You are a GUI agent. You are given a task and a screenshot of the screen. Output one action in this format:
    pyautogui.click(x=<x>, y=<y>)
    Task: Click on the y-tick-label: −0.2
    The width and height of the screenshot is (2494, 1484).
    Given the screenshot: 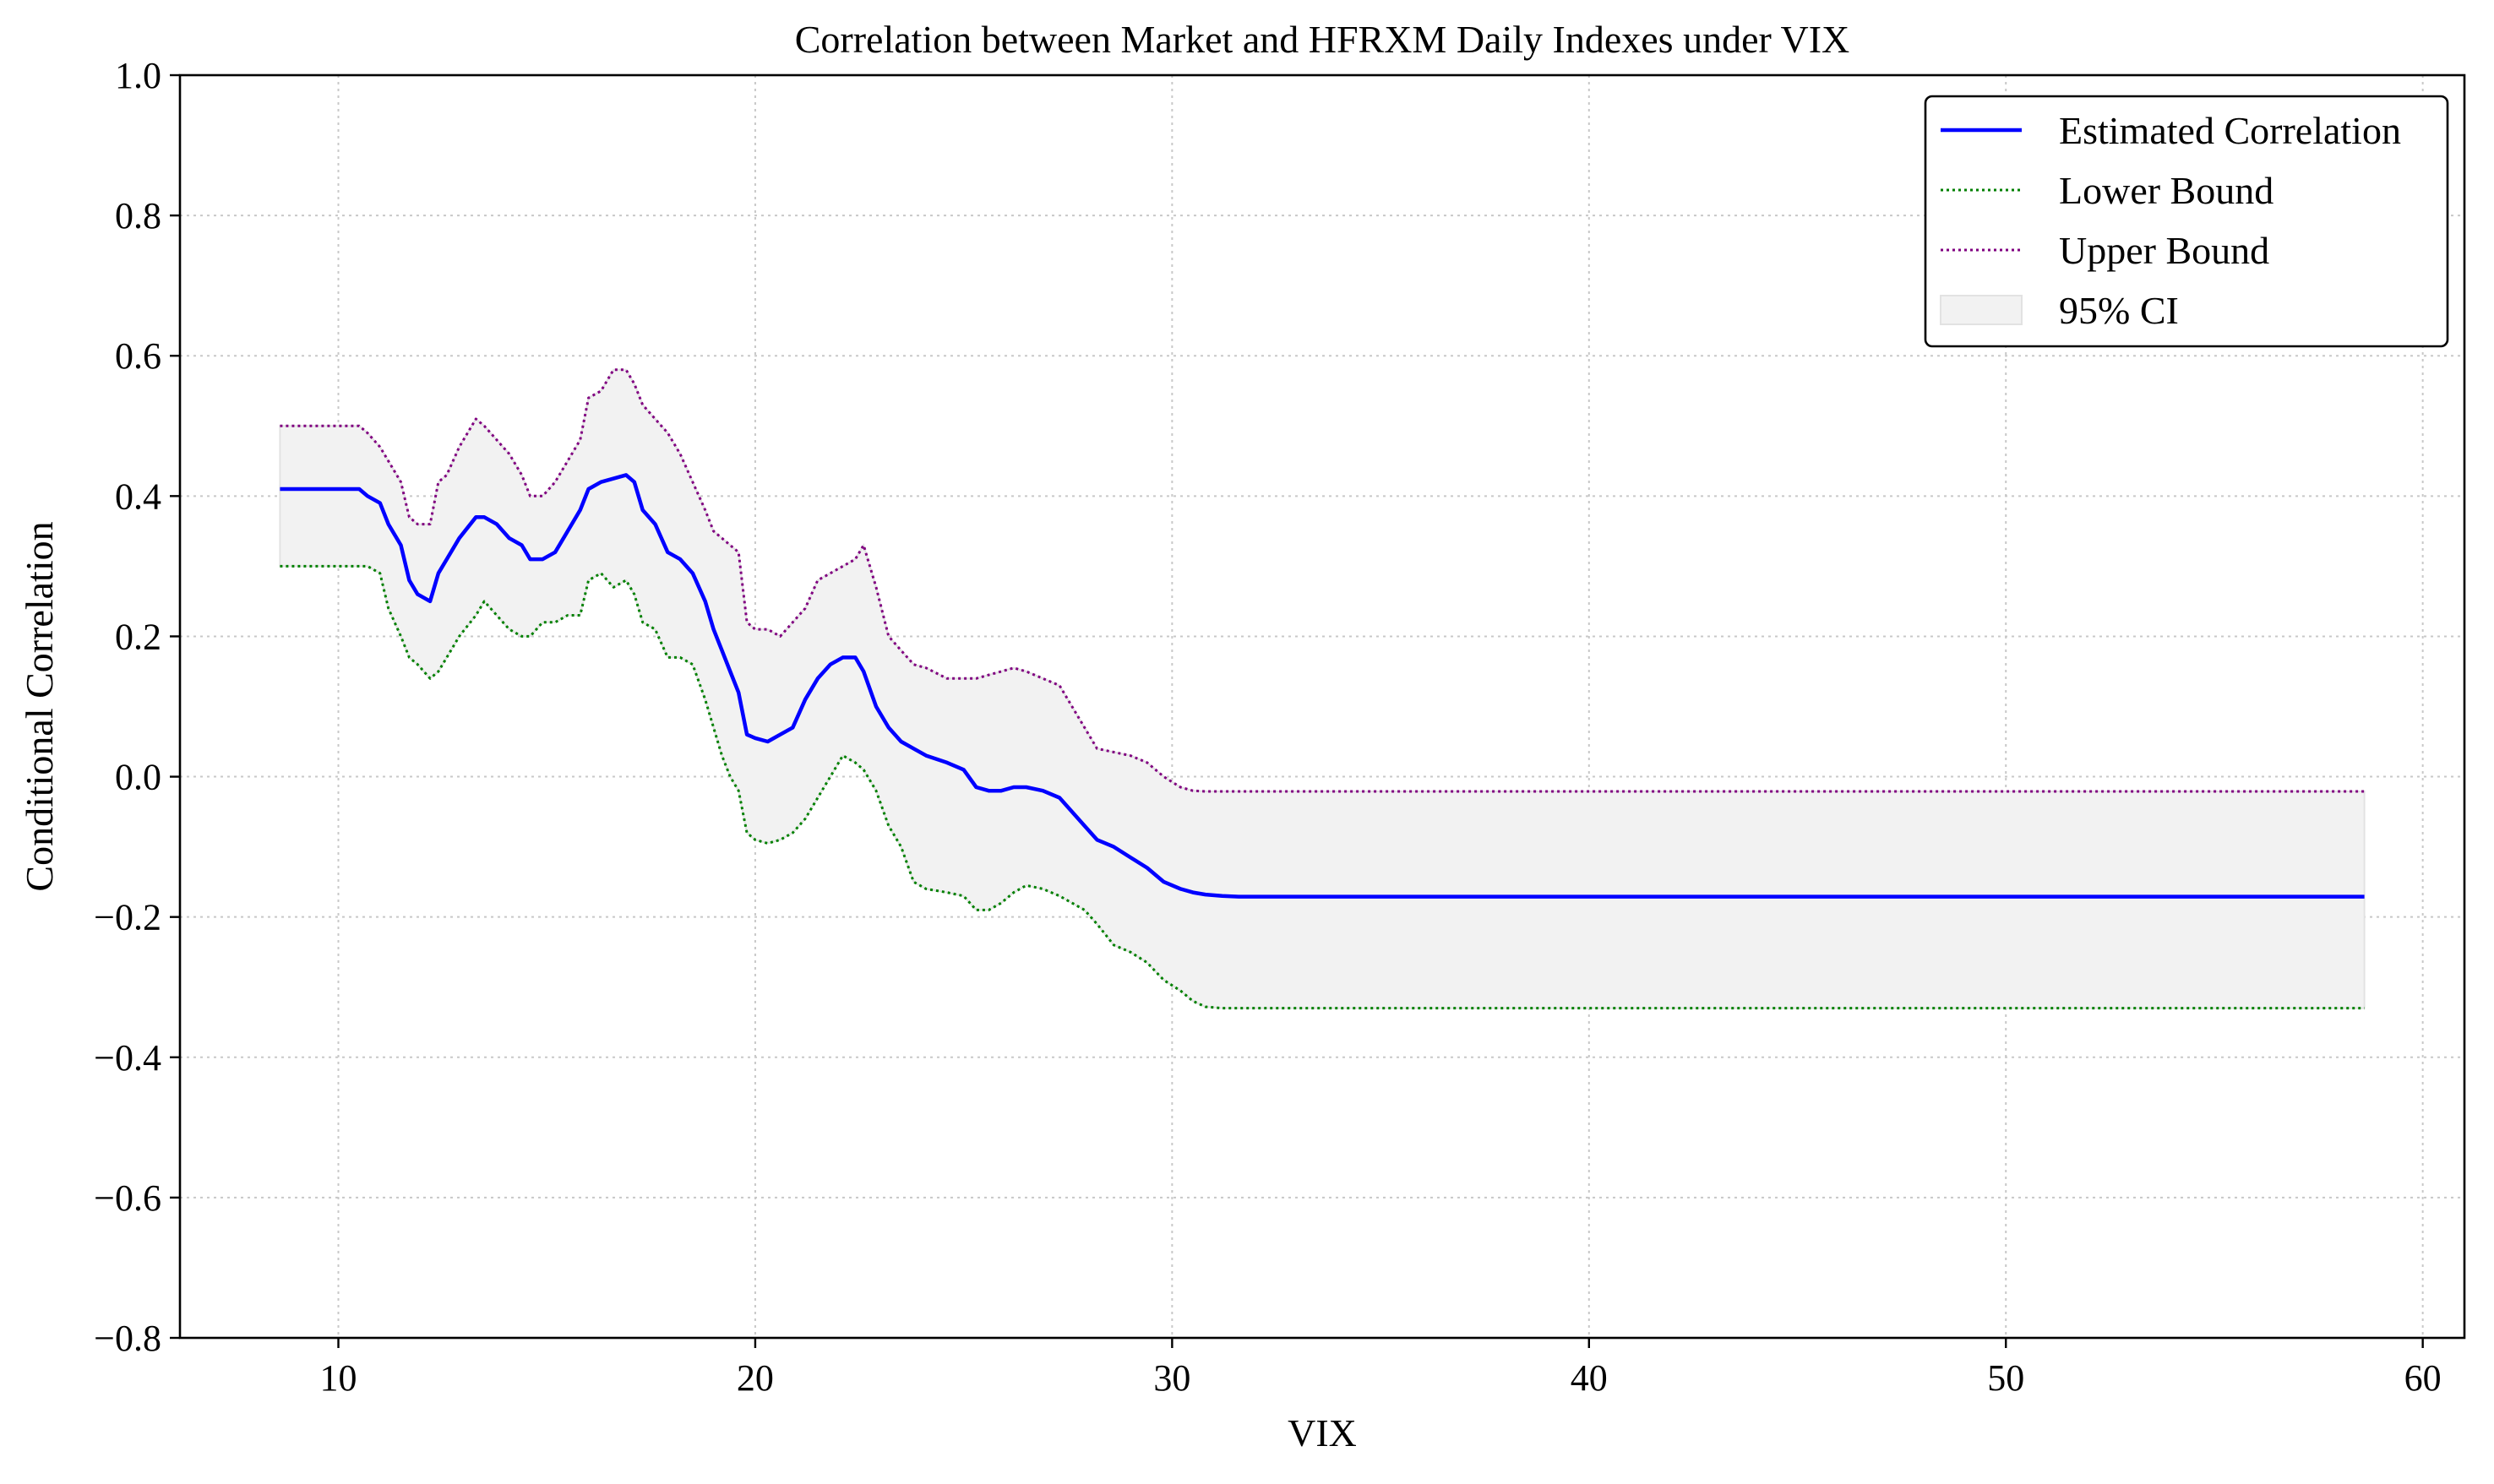 What is the action you would take?
    pyautogui.click(x=127, y=917)
    